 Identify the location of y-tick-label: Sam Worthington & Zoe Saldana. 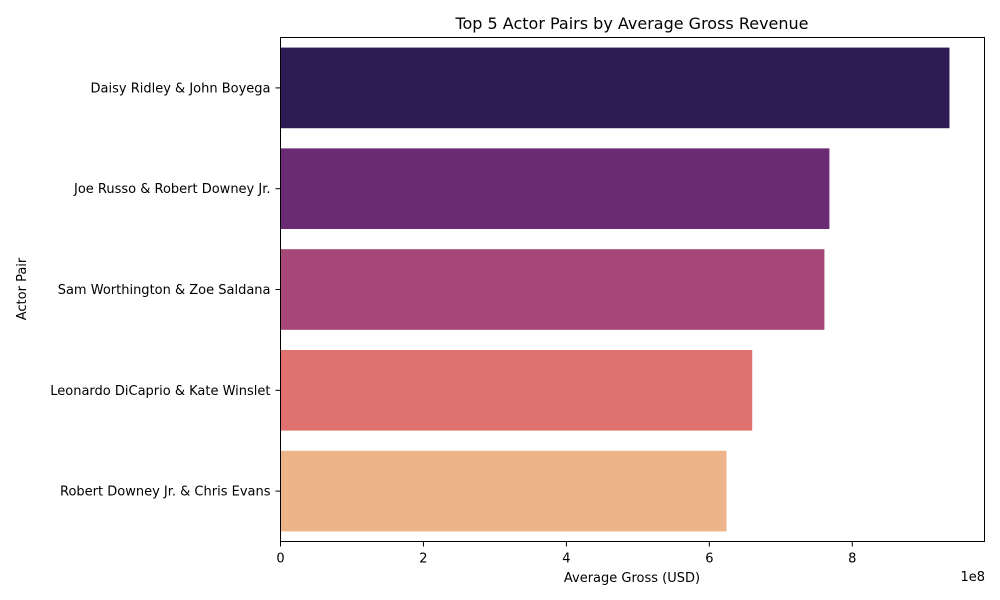
(164, 290).